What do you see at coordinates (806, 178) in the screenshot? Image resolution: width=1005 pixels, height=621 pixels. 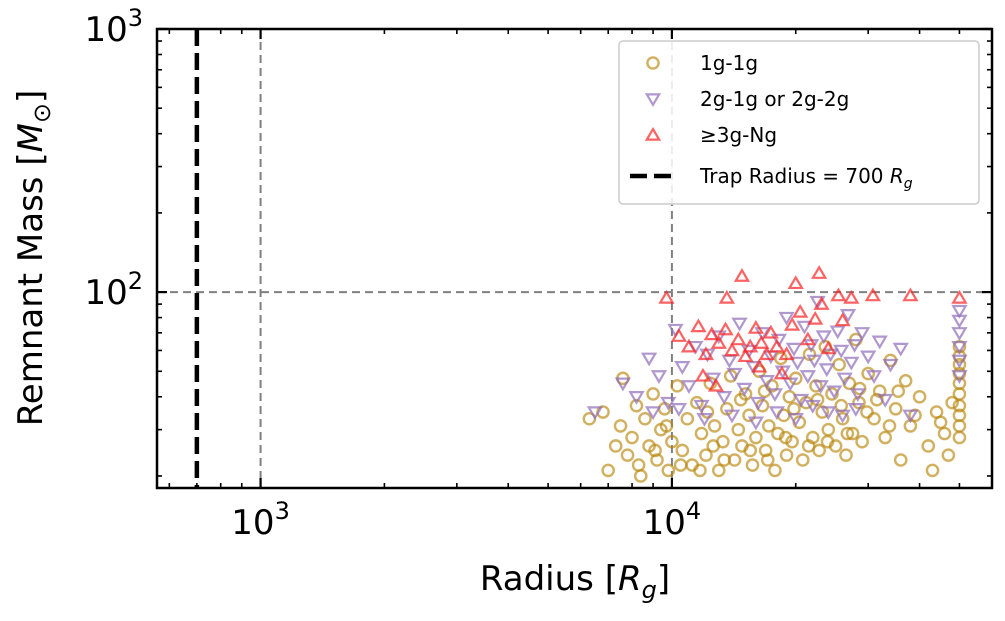 I see `legend-label: Trap Radius = 700 Rg` at bounding box center [806, 178].